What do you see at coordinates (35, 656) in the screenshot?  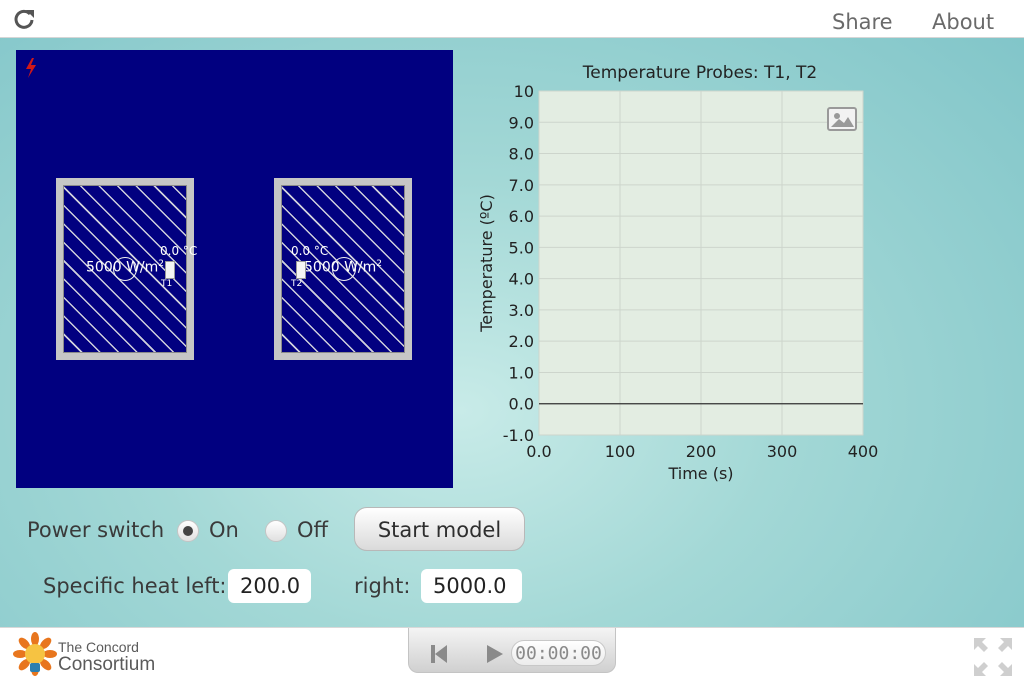 I see `concord-logo-icon` at bounding box center [35, 656].